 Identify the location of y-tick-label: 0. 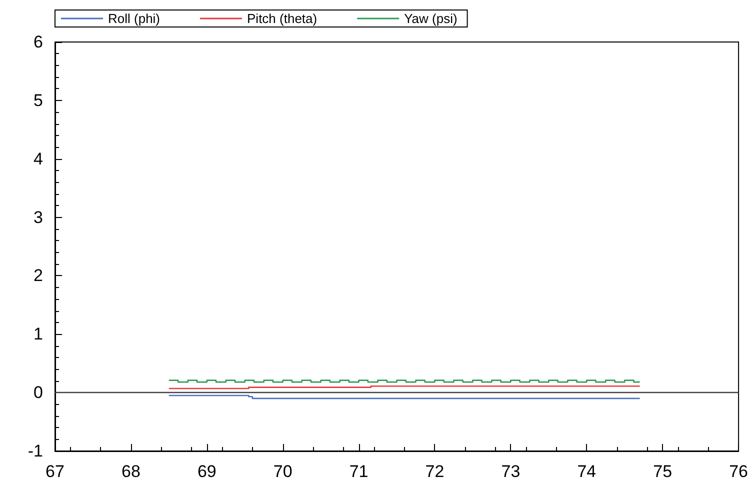
(38, 392).